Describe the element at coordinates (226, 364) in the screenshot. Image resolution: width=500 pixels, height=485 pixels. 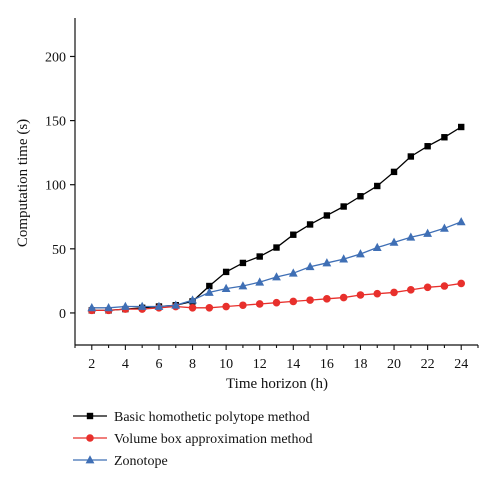
I see `x-tick-label: 10` at that location.